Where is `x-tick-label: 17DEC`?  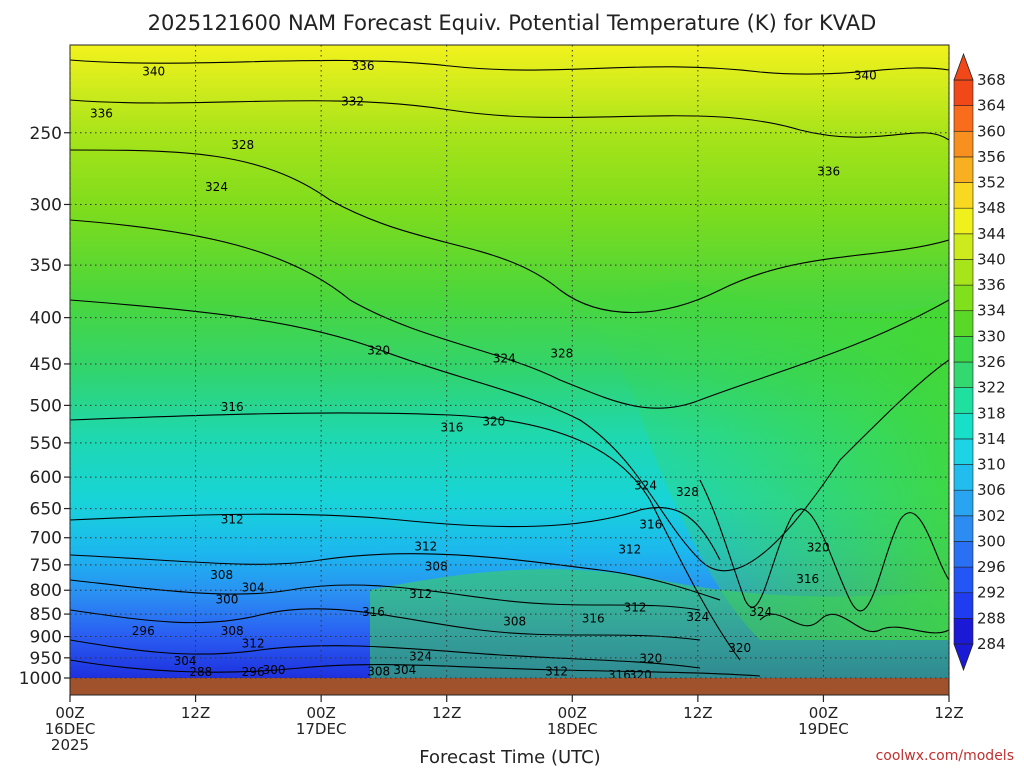 x-tick-label: 17DEC is located at coordinates (321, 729).